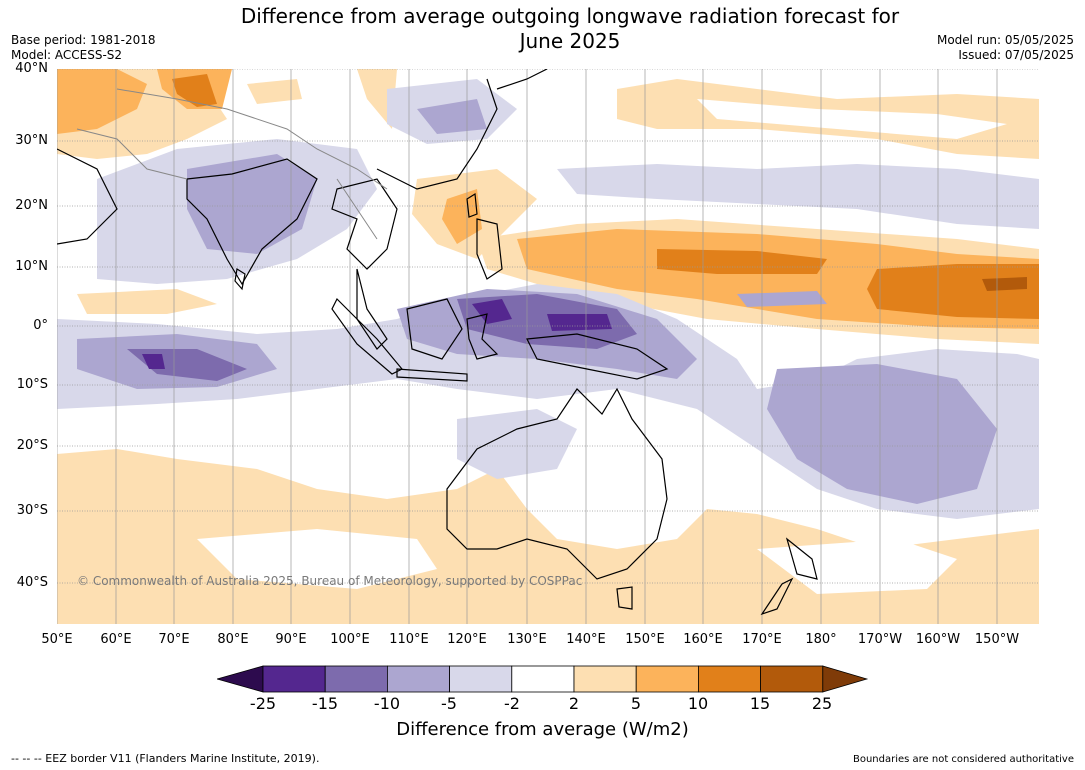 Image resolution: width=1085 pixels, height=770 pixels. I want to click on lat-label: 10°N, so click(31, 266).